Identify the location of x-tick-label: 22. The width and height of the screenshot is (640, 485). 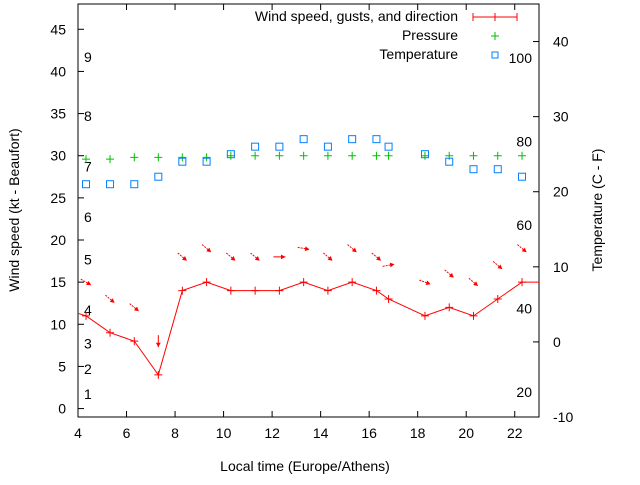
(515, 433).